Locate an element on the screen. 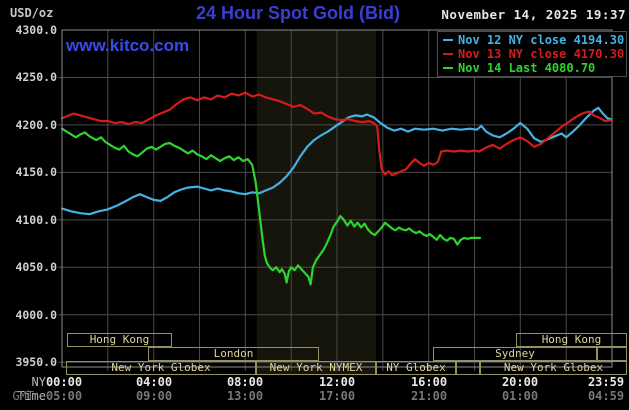  session-box-ny-globex: NY Globex is located at coordinates (416, 368).